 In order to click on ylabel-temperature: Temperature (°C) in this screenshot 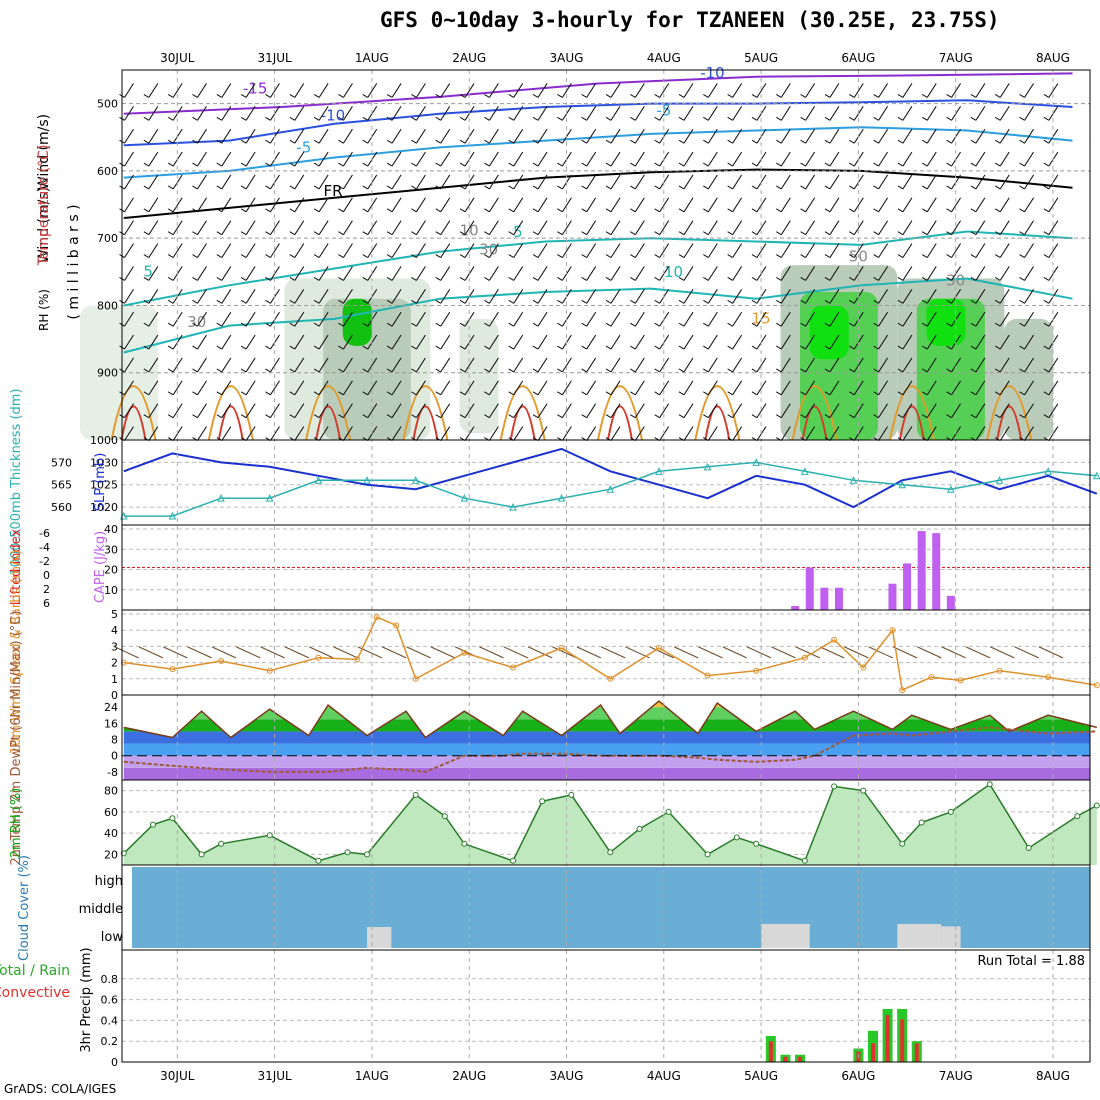, I will do `click(44, 206)`.